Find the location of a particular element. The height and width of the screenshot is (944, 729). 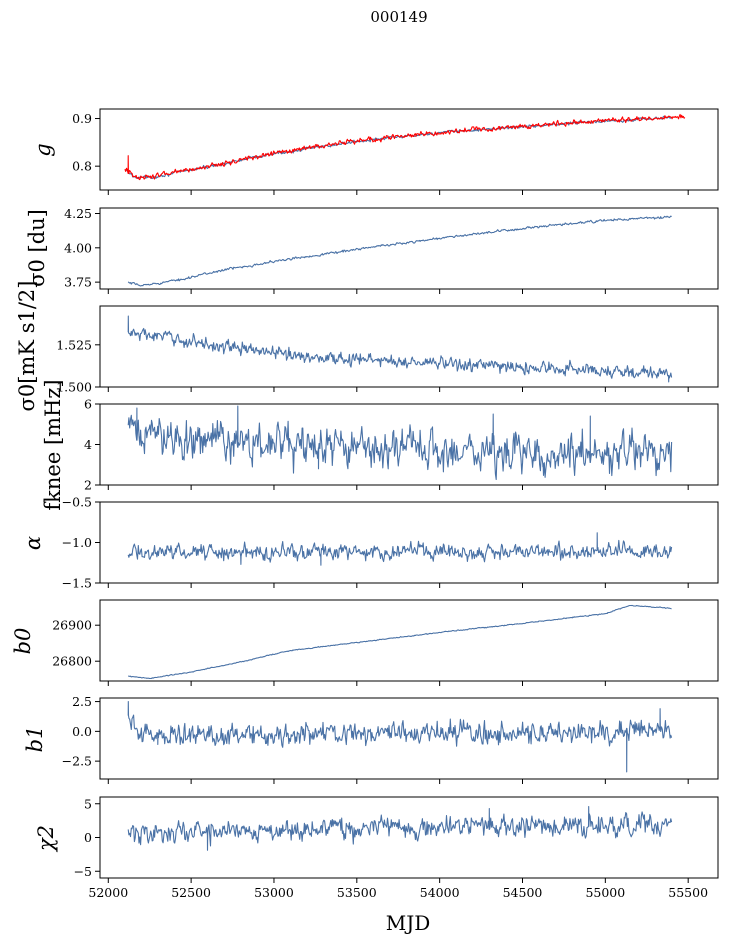

ytick-label: −1.0 is located at coordinates (77, 542).